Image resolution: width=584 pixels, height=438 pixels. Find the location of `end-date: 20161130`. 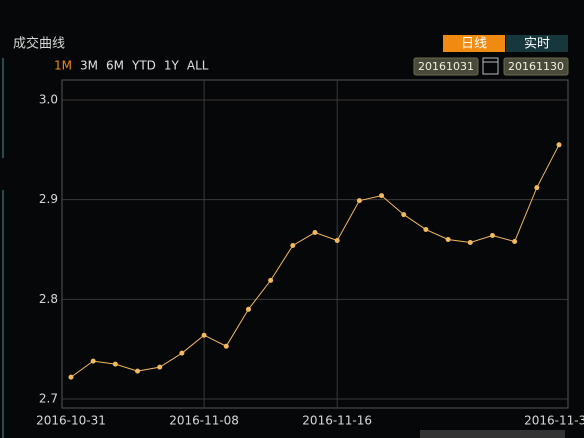

end-date: 20161130 is located at coordinates (536, 66).